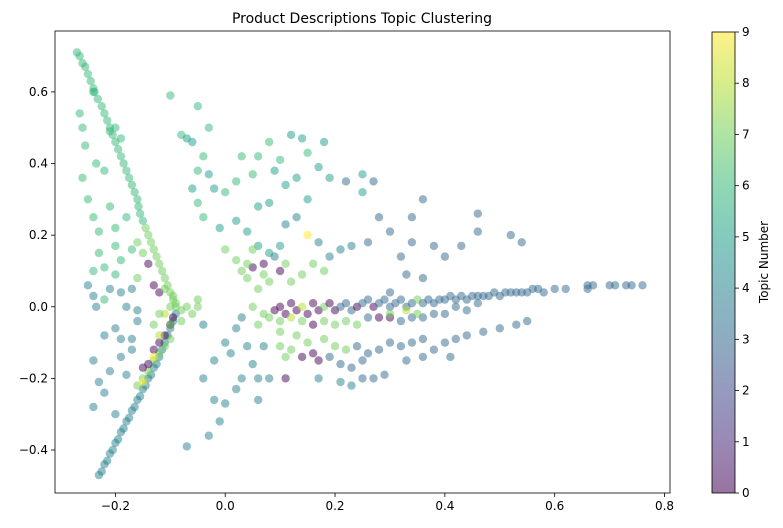  Describe the element at coordinates (746, 83) in the screenshot. I see `colorbar-tick-label: 8` at that location.